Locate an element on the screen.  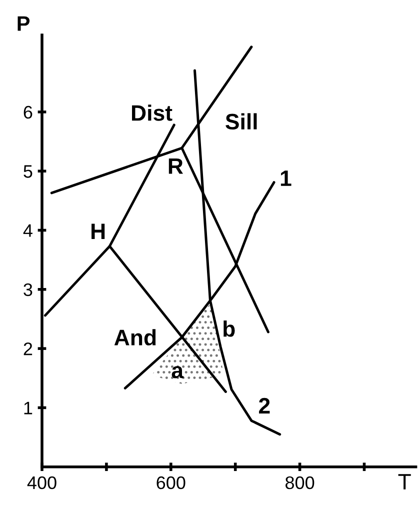
y-tick-label: 1 is located at coordinates (28, 408).